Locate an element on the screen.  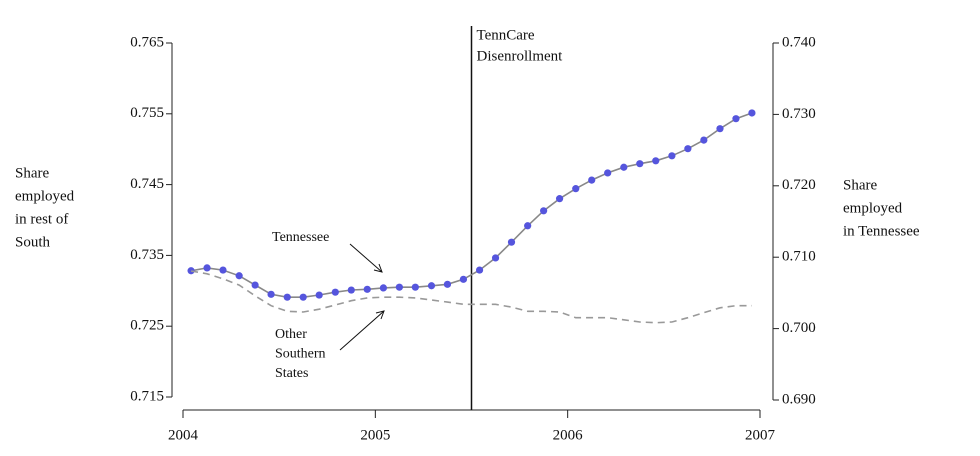
y2-axis-label: in Tennessee is located at coordinates (881, 231).